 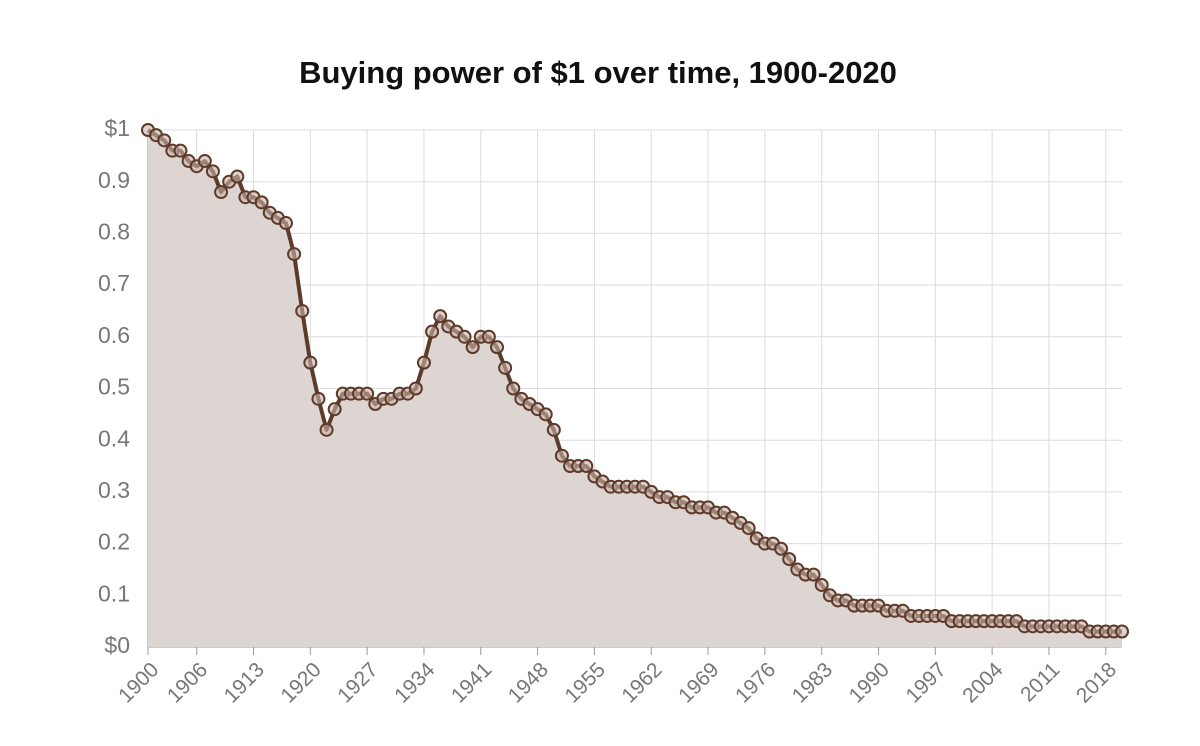 I want to click on x-tick-label: 1934, so click(x=415, y=683).